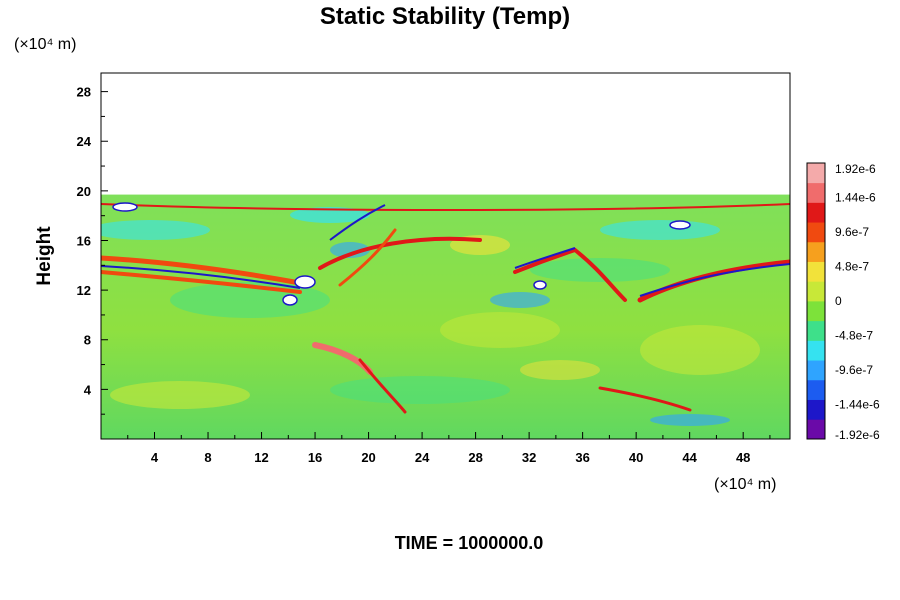 The height and width of the screenshot is (600, 900). I want to click on x-tick-label: 44, so click(689, 457).